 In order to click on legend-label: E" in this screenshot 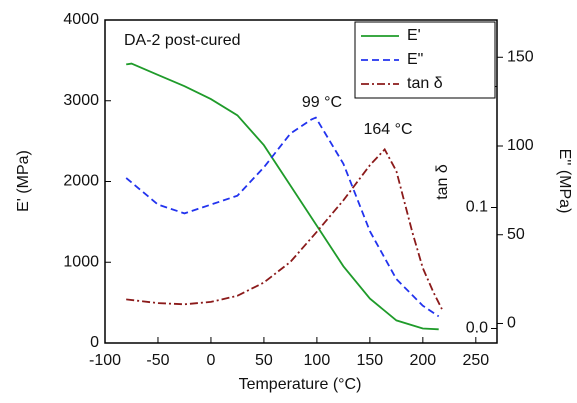, I will do `click(415, 59)`.